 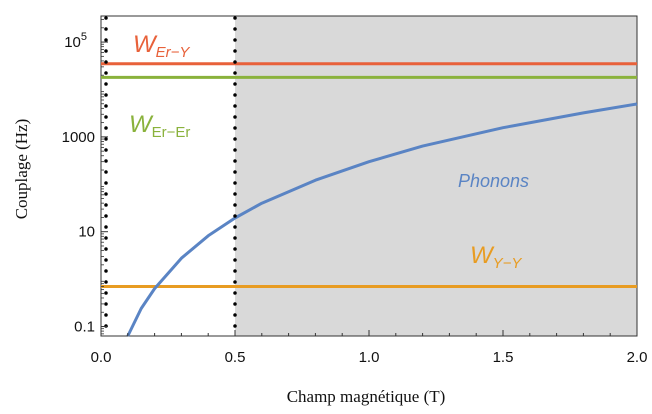 What do you see at coordinates (21, 169) in the screenshot?
I see `y-axis-title: Couplage (Hz)` at bounding box center [21, 169].